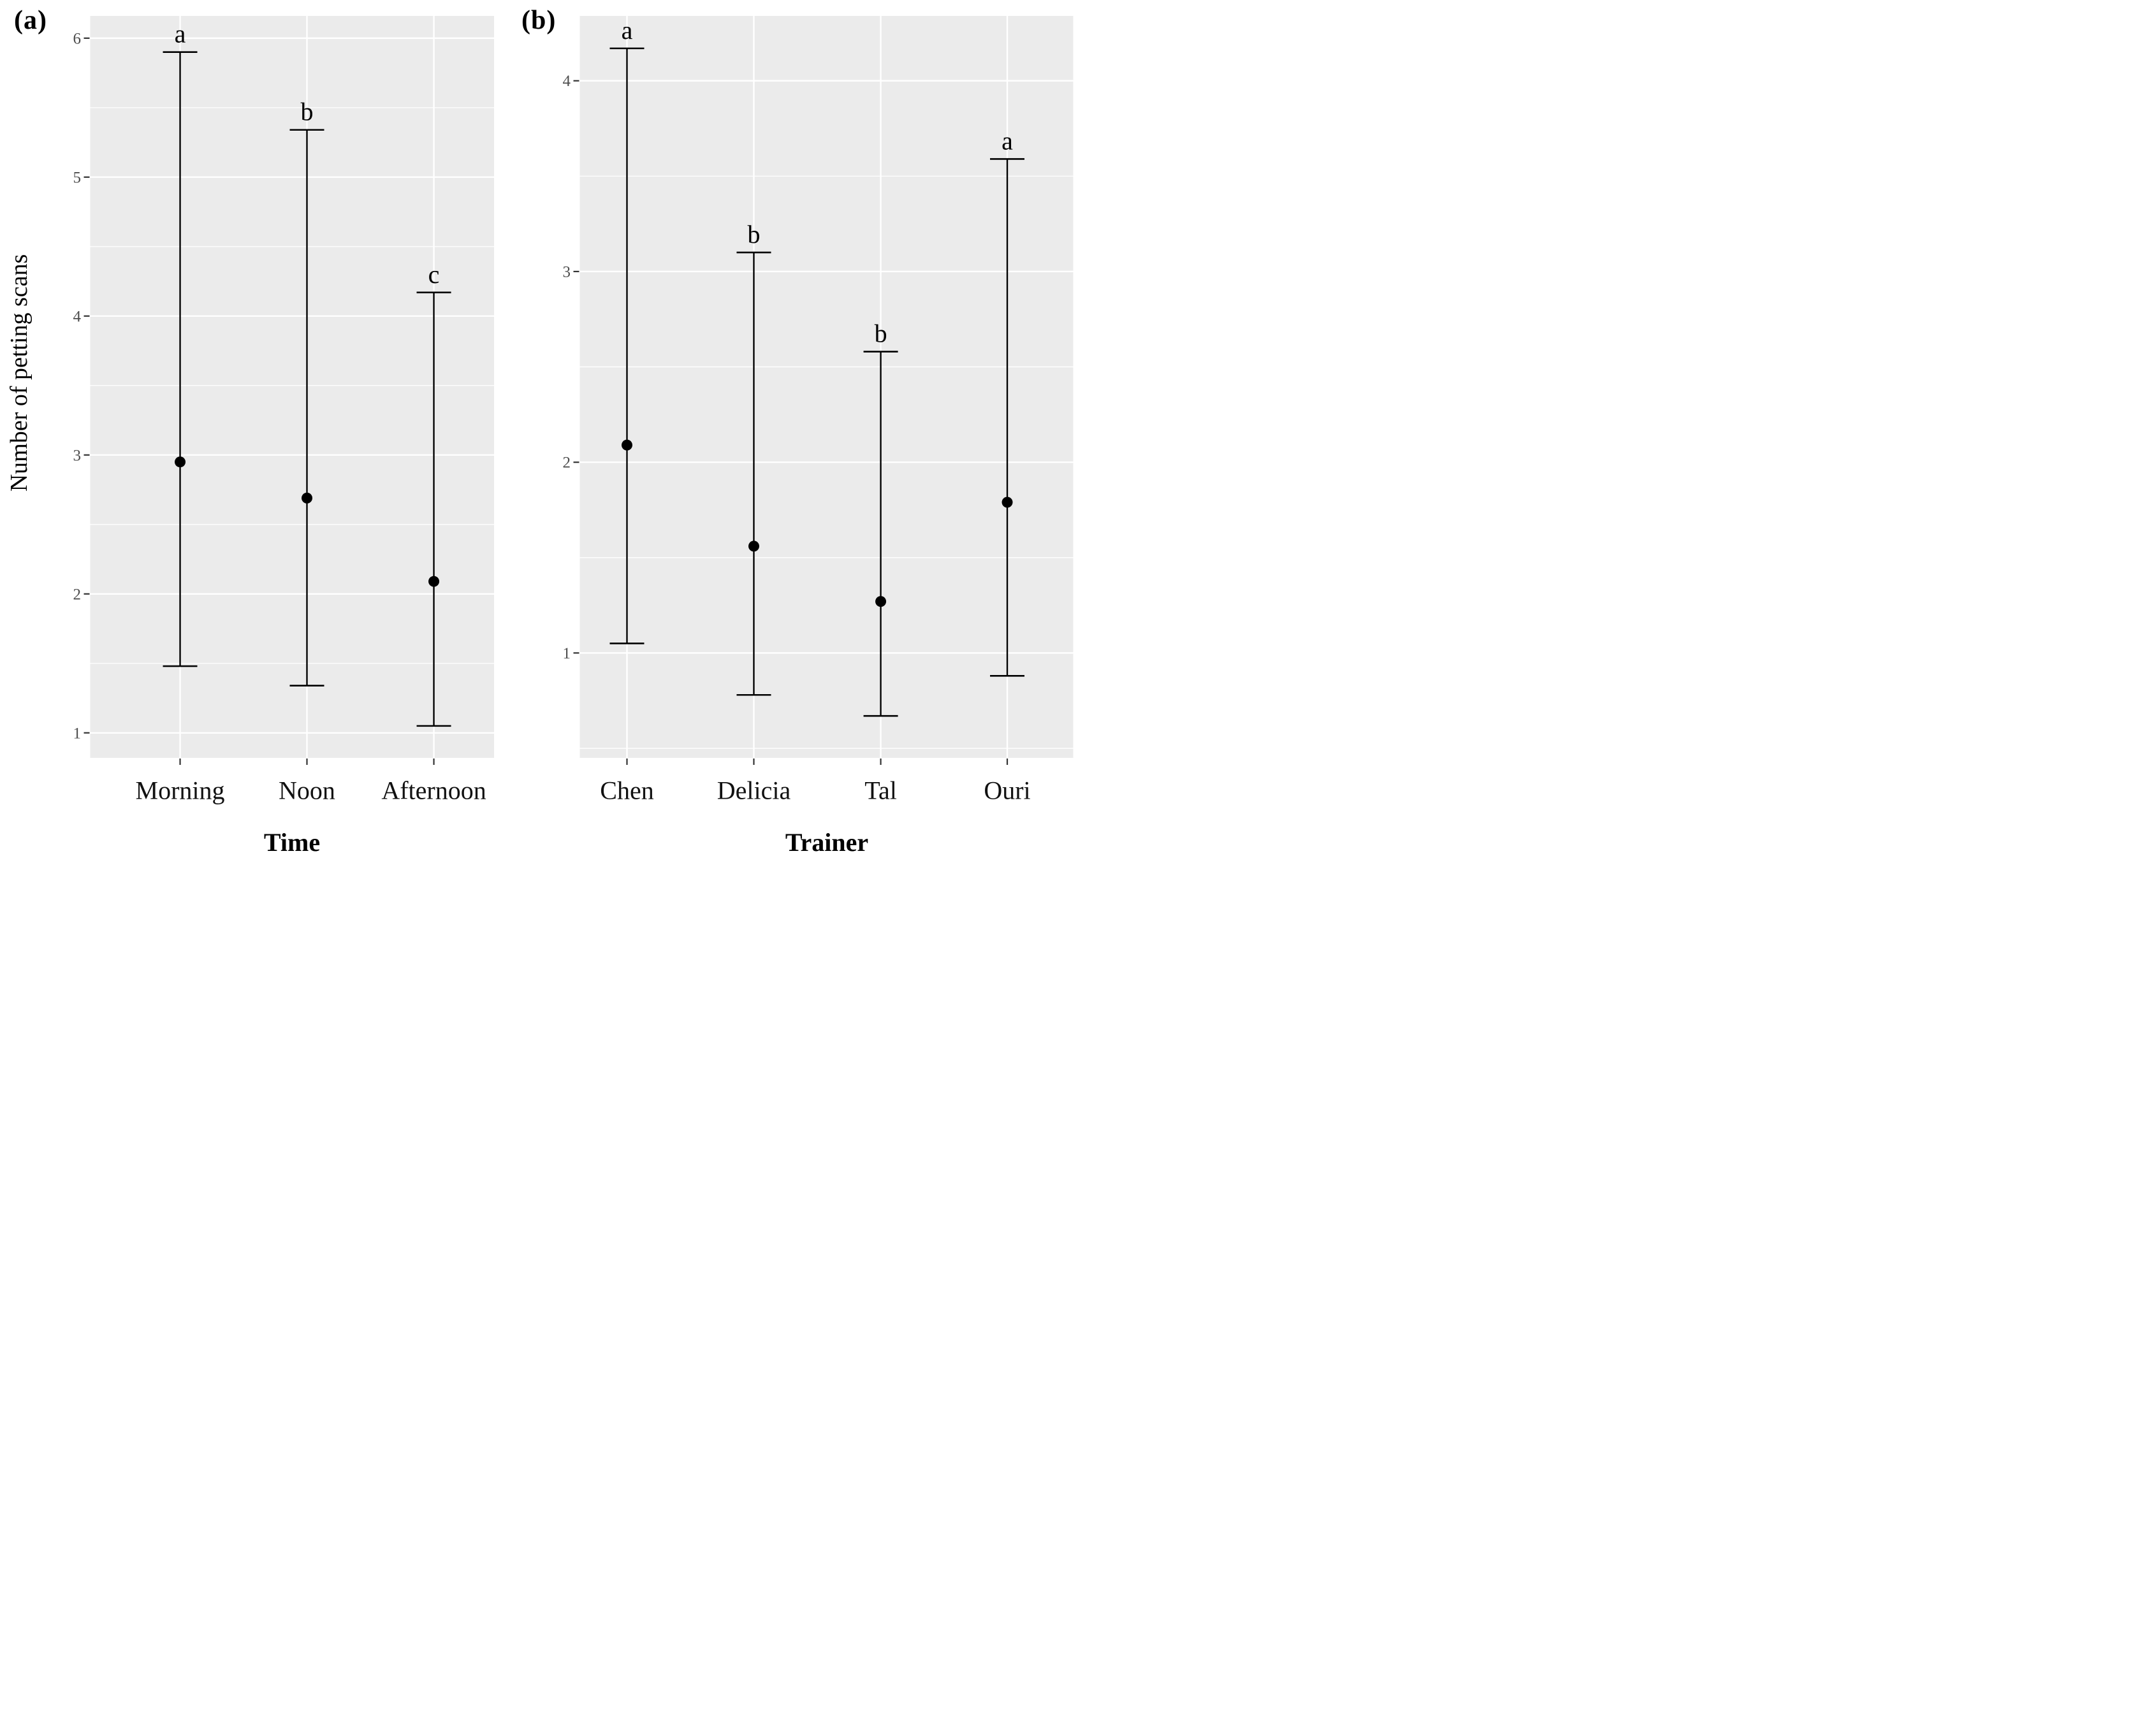 The image size is (2156, 1735). What do you see at coordinates (434, 274) in the screenshot?
I see `sig-letter: c` at bounding box center [434, 274].